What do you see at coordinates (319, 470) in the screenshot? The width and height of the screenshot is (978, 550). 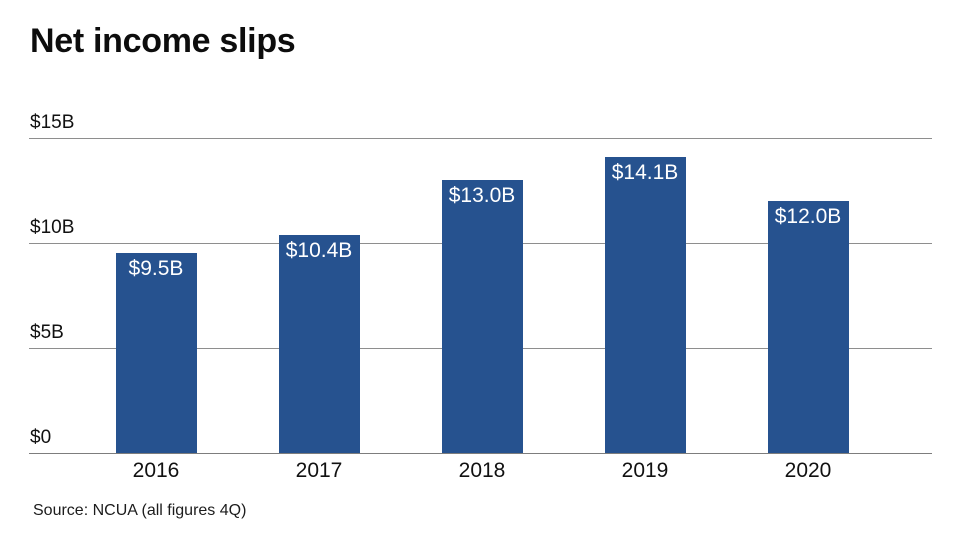 I see `x-axis-tick-label: 2017` at bounding box center [319, 470].